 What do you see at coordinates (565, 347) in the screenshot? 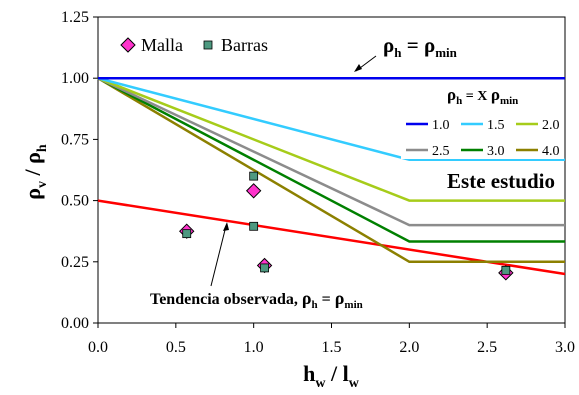
I see `x-tick-label: 3.0` at bounding box center [565, 347].